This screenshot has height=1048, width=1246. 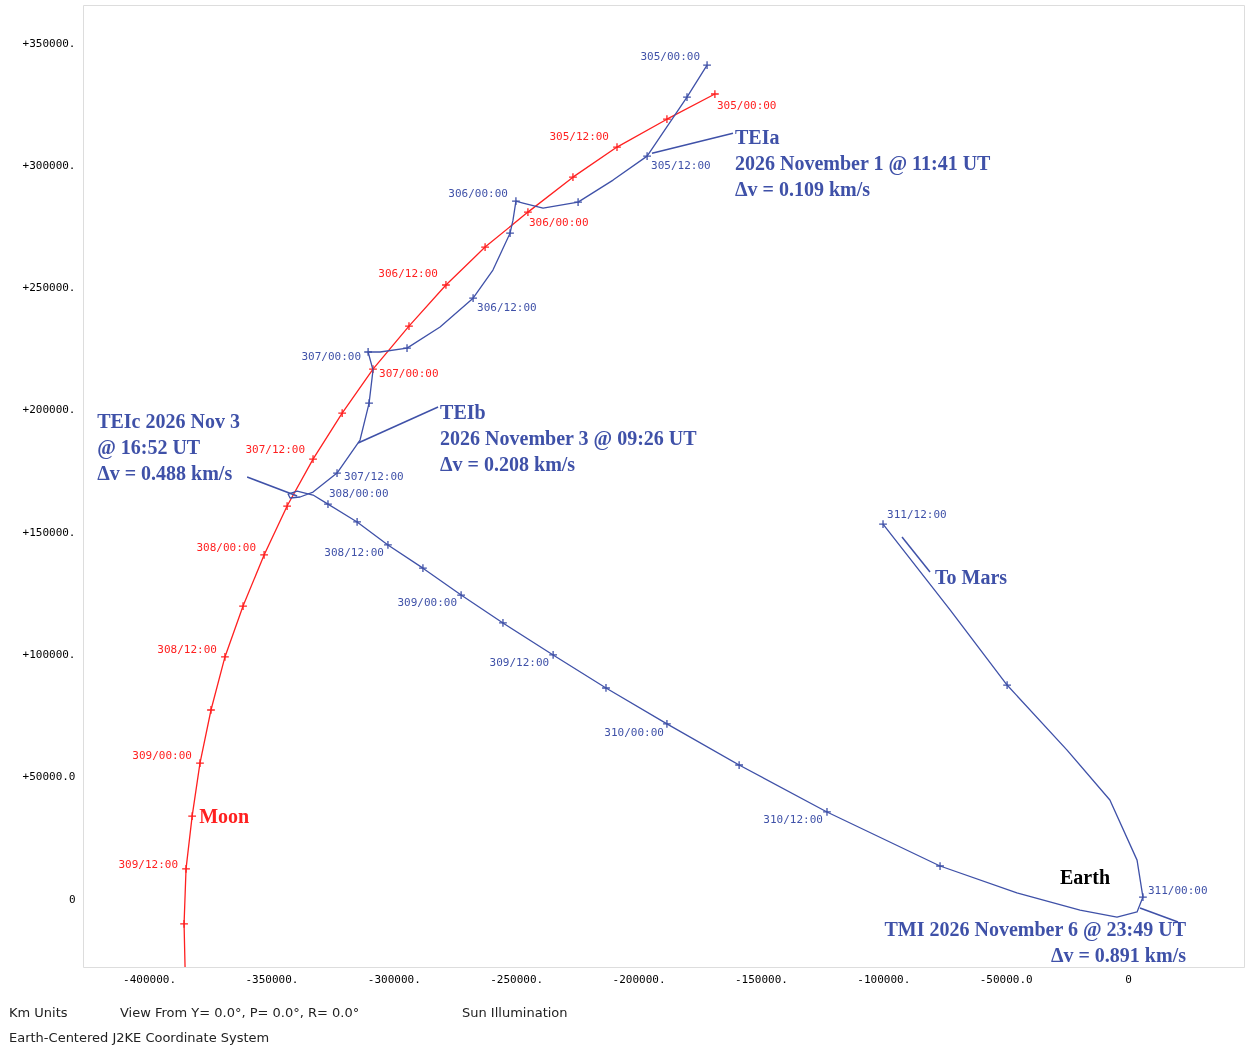 What do you see at coordinates (569, 437) in the screenshot?
I see `annotation: TEIb 2026 November 3 @ 09:26 UT Δv = 0.208 km/s` at bounding box center [569, 437].